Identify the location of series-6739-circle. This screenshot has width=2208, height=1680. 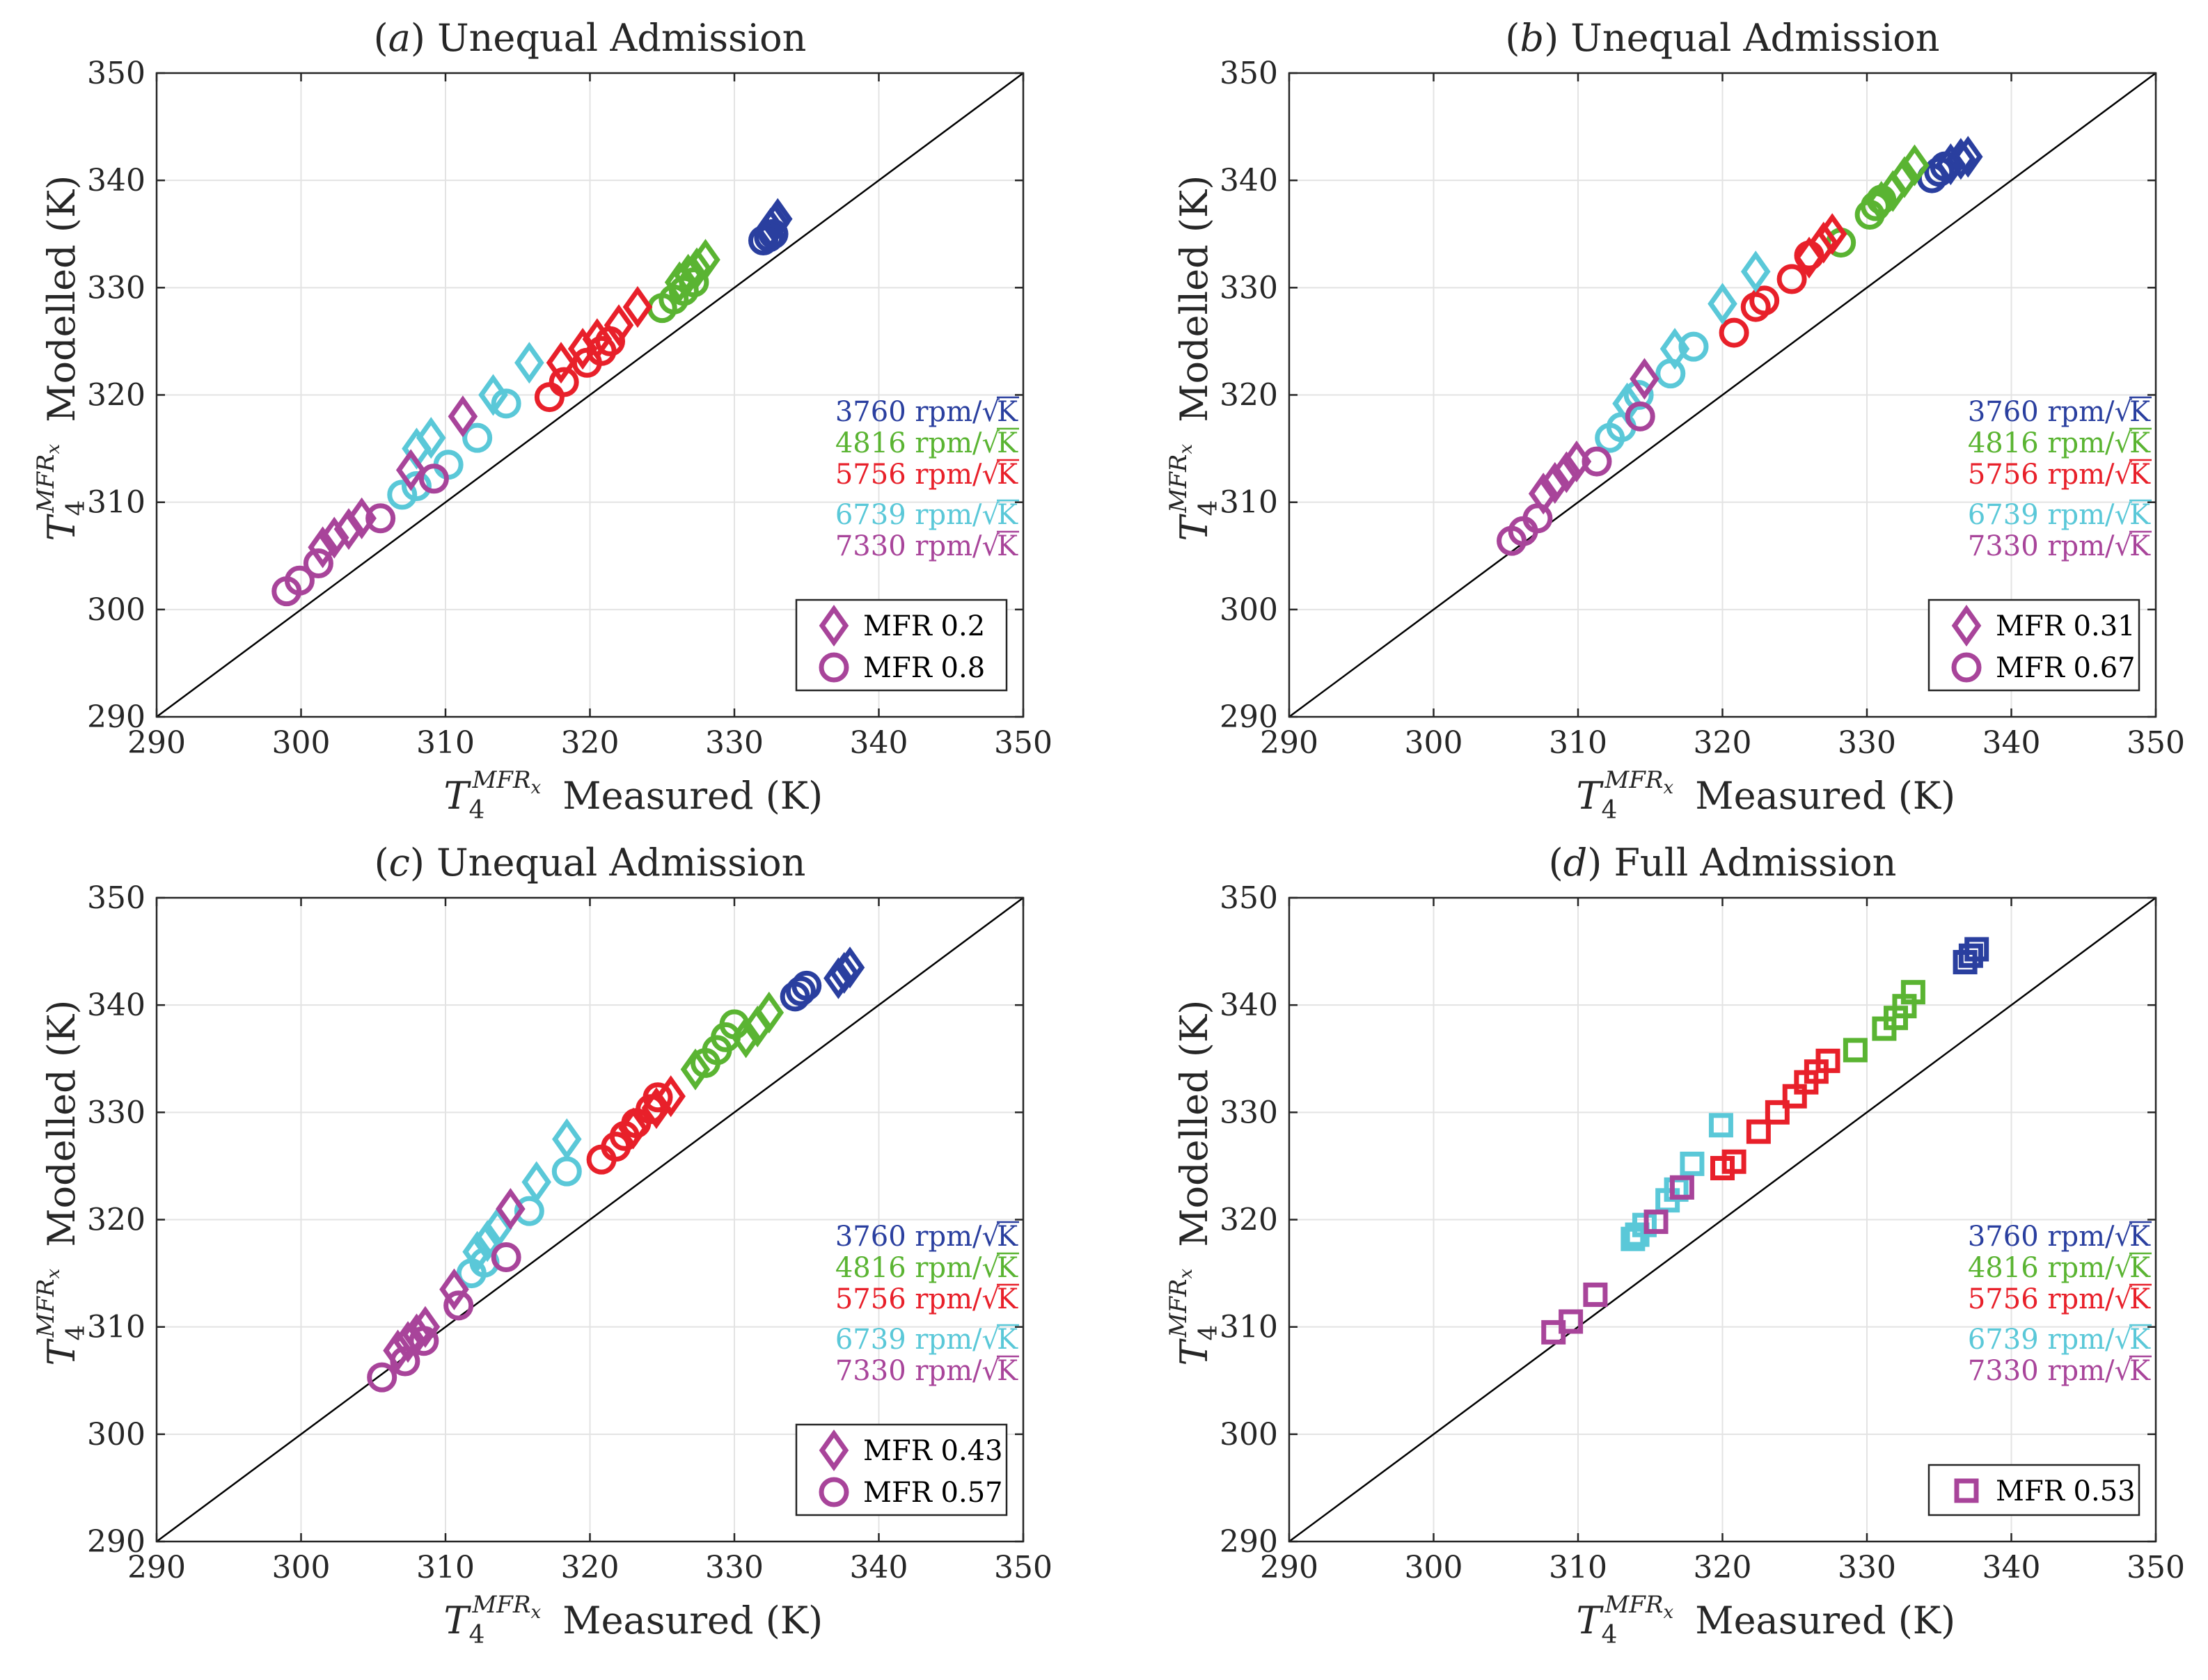
(454, 449).